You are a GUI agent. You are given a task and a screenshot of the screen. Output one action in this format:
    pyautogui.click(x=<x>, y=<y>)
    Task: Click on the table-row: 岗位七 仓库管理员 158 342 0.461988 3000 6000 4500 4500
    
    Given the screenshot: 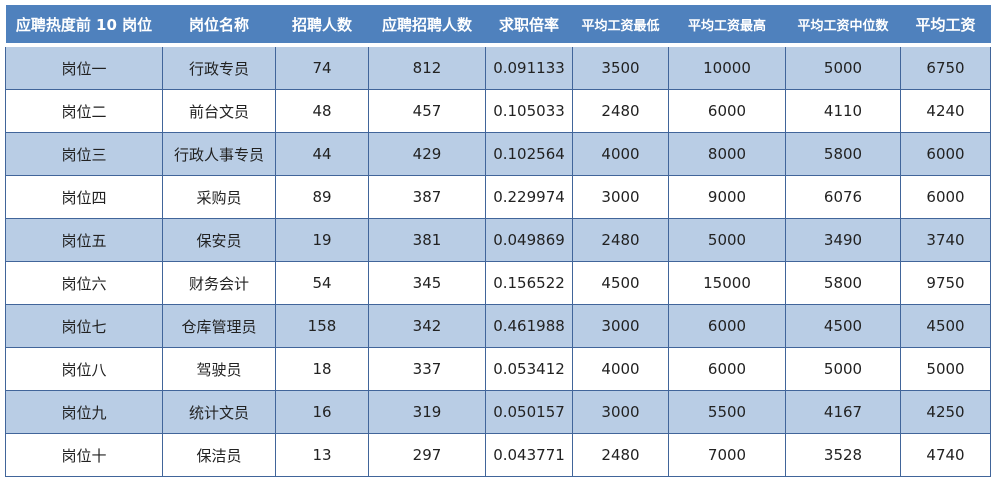 What is the action you would take?
    pyautogui.click(x=498, y=326)
    